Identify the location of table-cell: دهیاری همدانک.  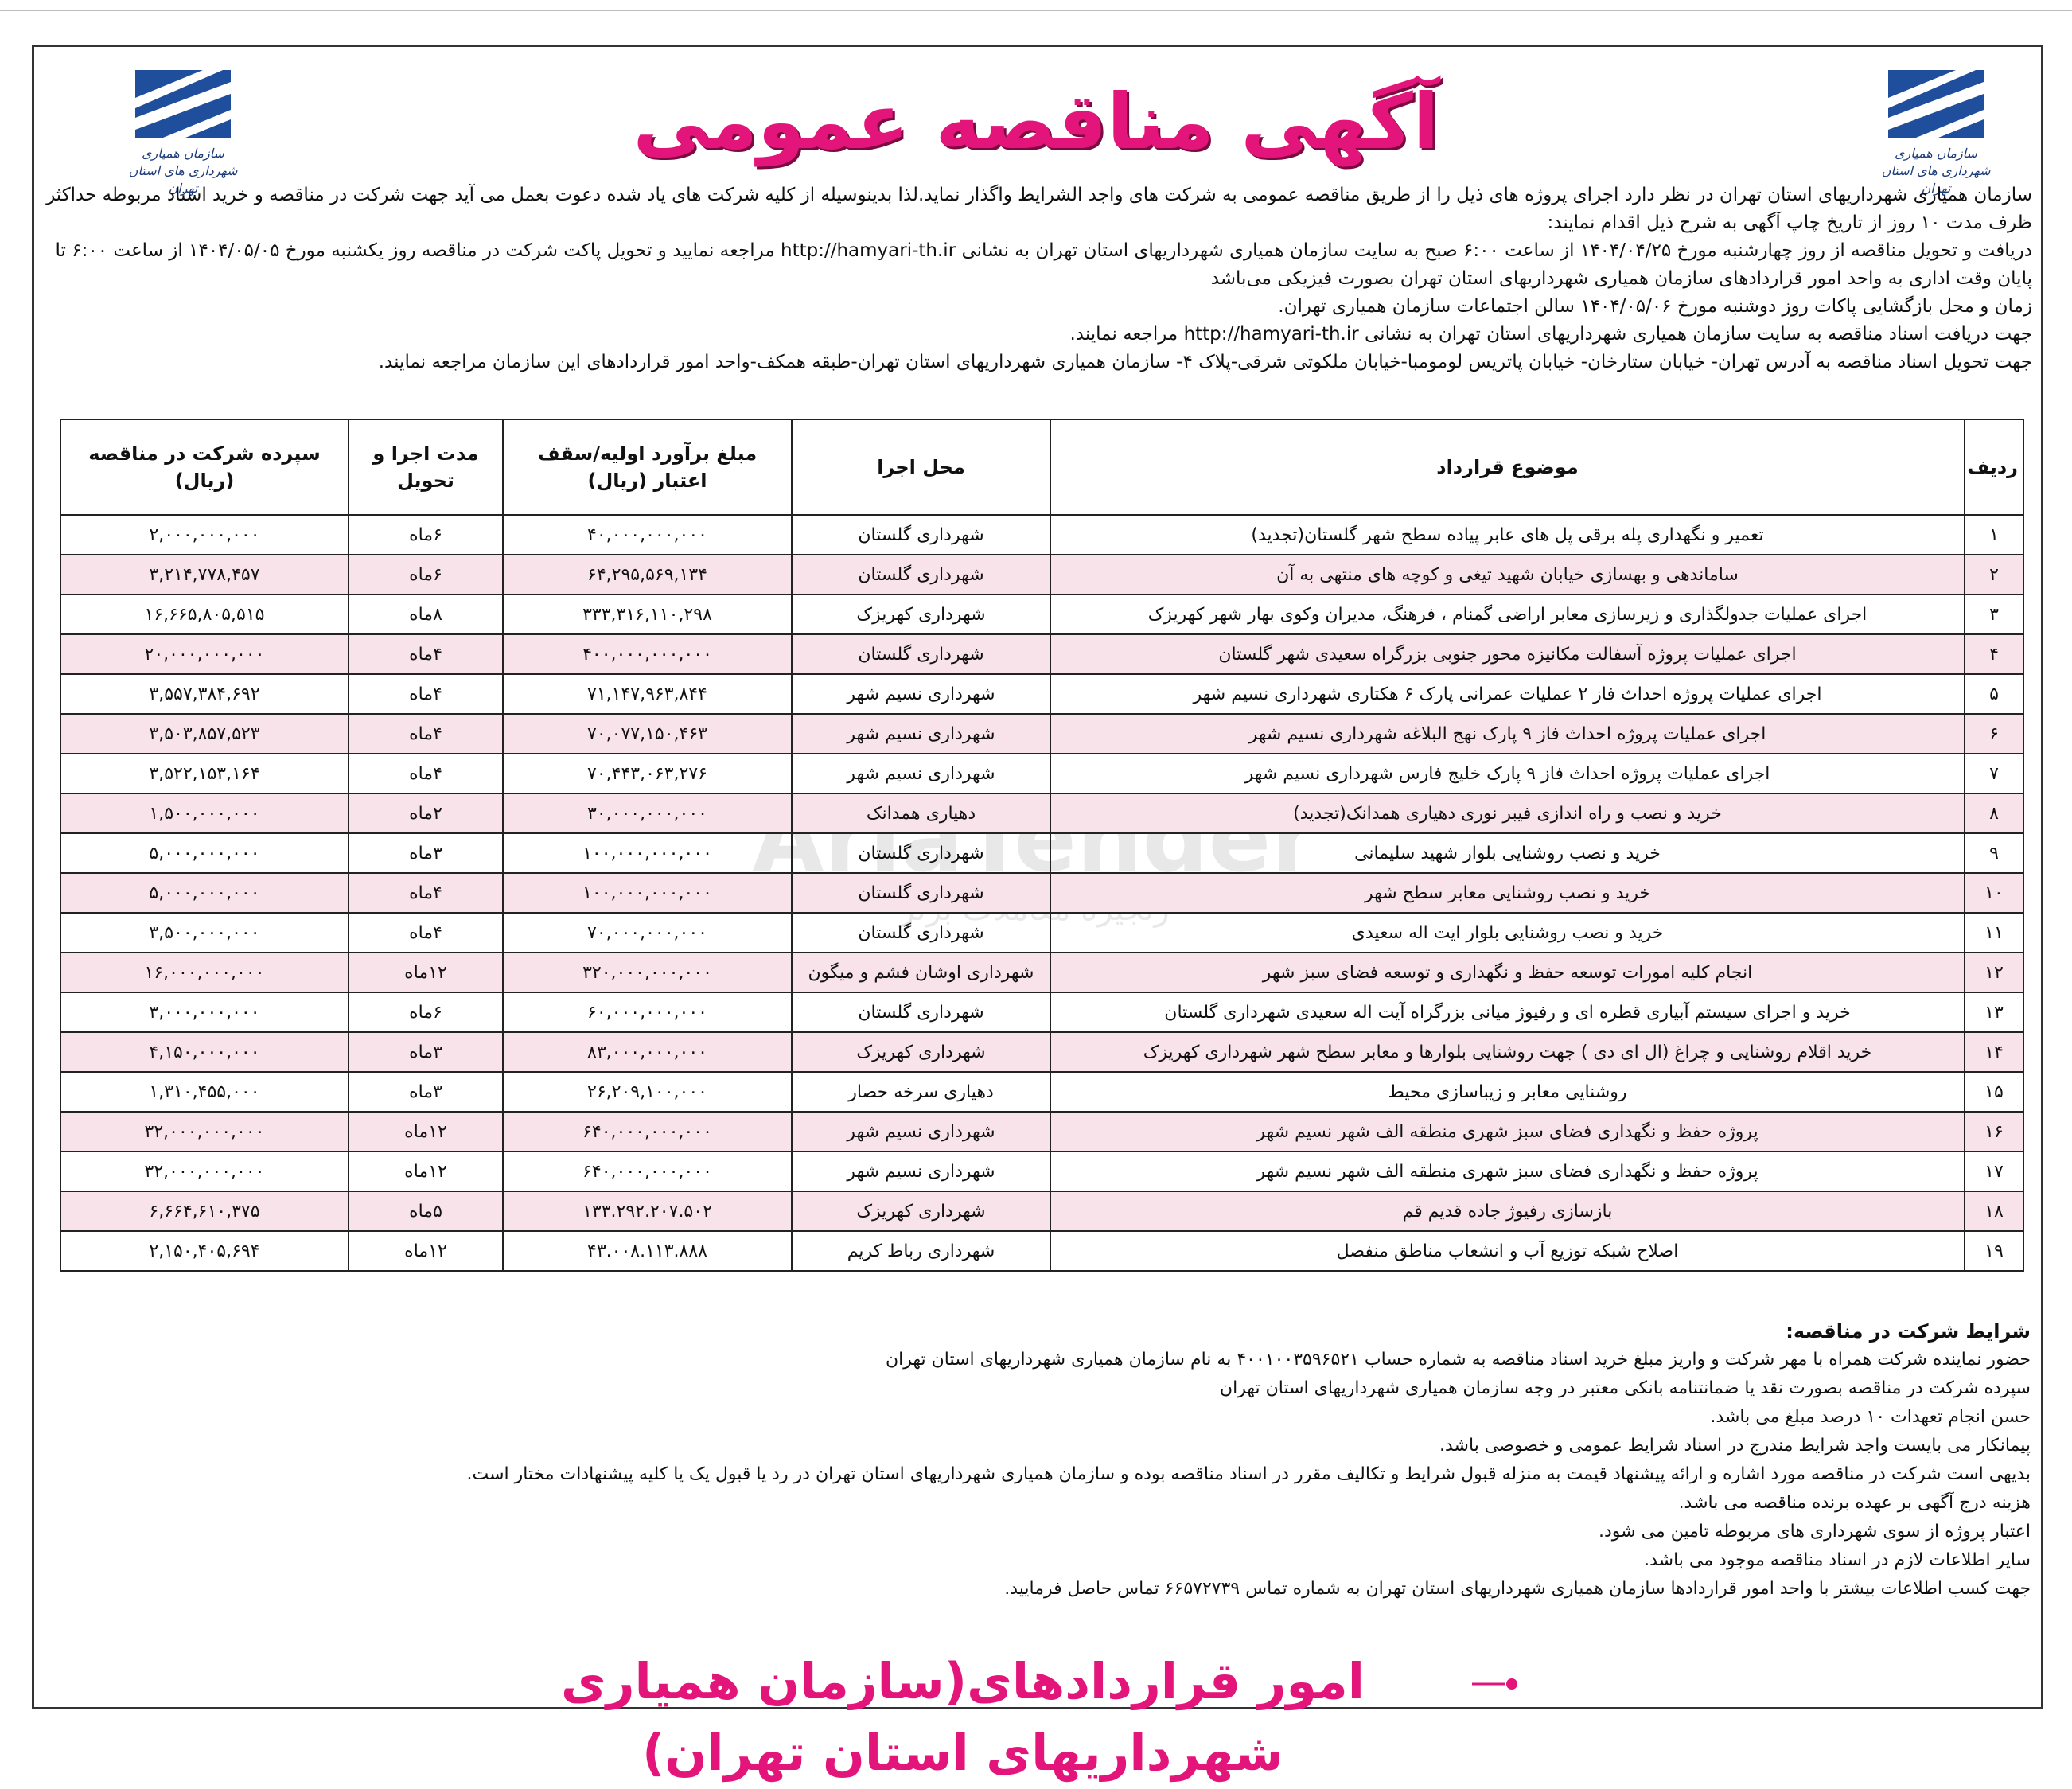
(921, 813).